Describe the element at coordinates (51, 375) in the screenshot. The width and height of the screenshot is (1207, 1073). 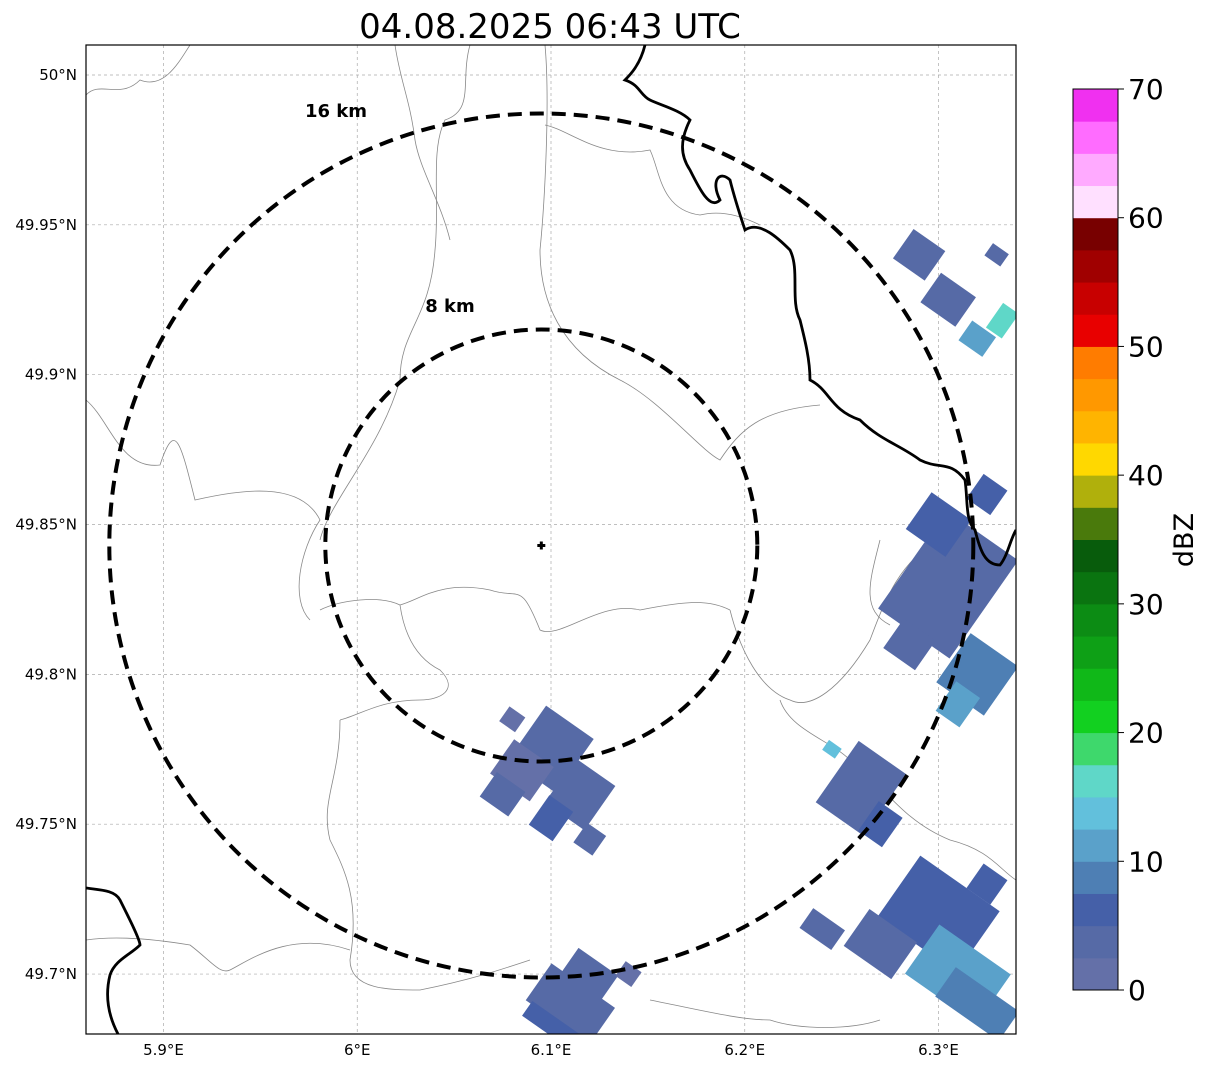
I see `lat-tick-label: 49.9°N` at that location.